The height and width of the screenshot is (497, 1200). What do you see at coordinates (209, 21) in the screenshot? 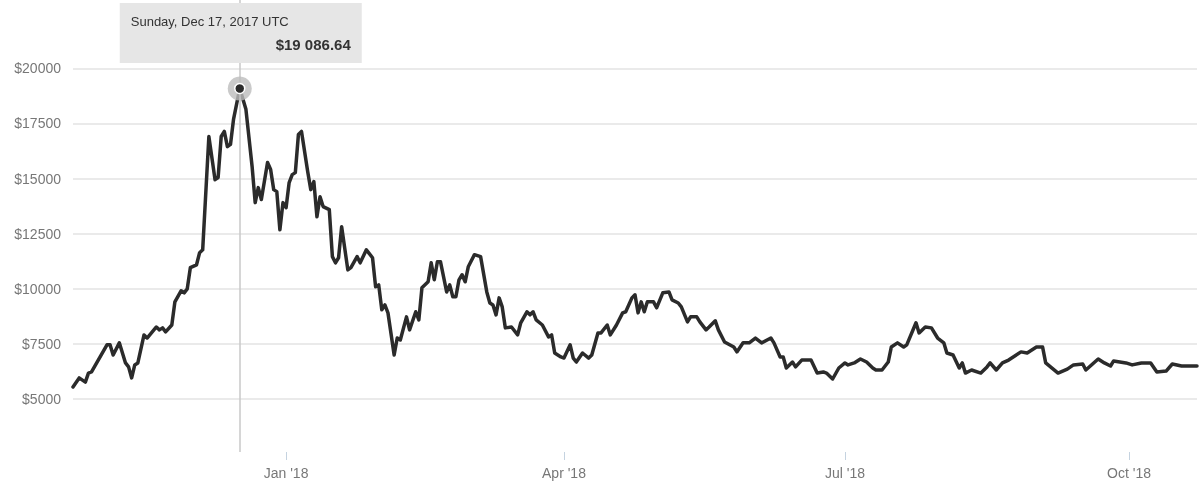
I see `annotation: Sunday, Dec 17, 2017 UTC` at bounding box center [209, 21].